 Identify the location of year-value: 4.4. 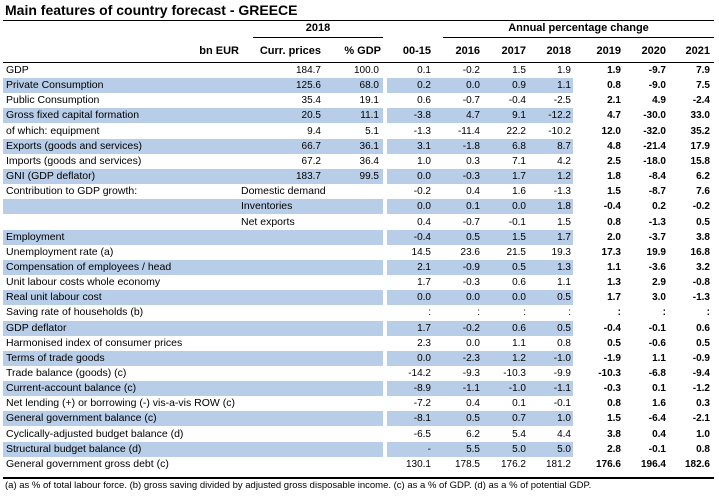
(564, 434).